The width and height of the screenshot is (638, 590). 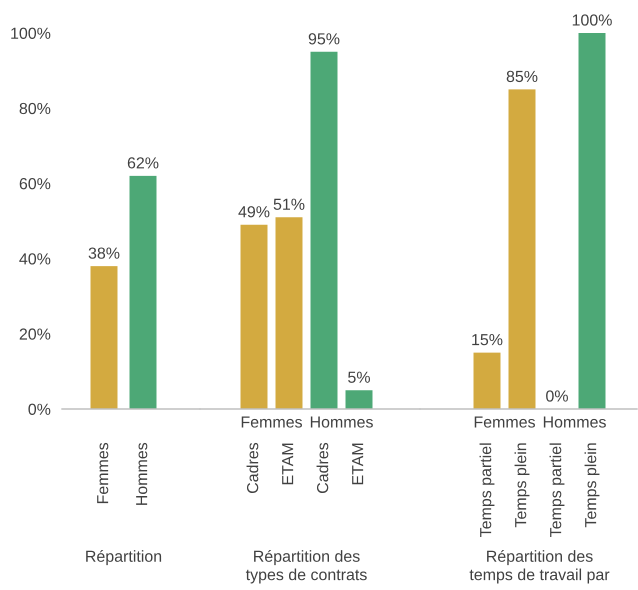 What do you see at coordinates (557, 396) in the screenshot?
I see `data-label: 0%` at bounding box center [557, 396].